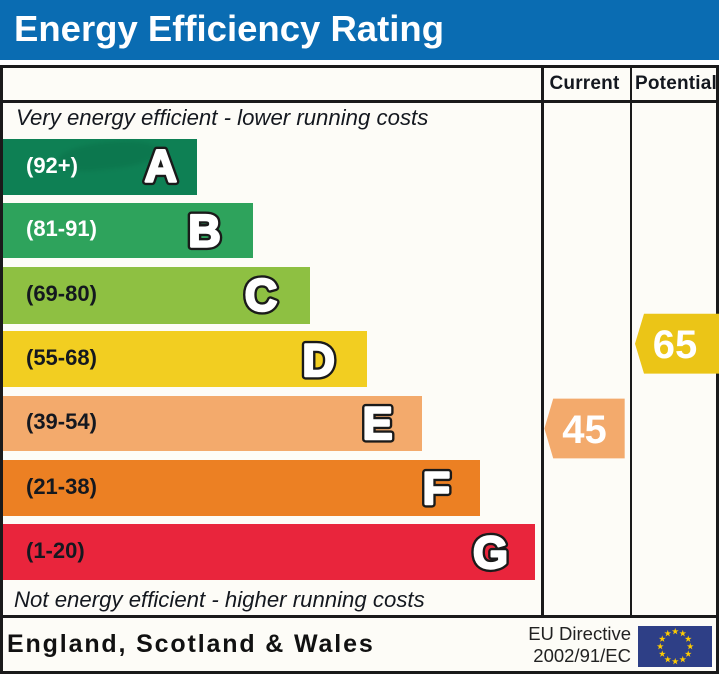 The height and width of the screenshot is (675, 719). What do you see at coordinates (437, 488) in the screenshot?
I see `svg-text: F` at bounding box center [437, 488].